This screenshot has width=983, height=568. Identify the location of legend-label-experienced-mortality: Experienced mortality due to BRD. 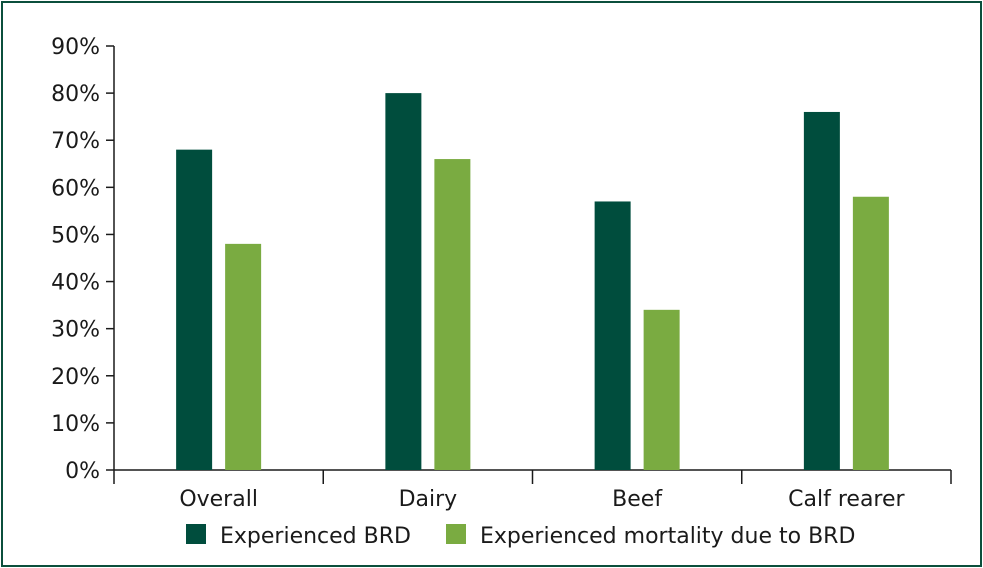
(667, 536).